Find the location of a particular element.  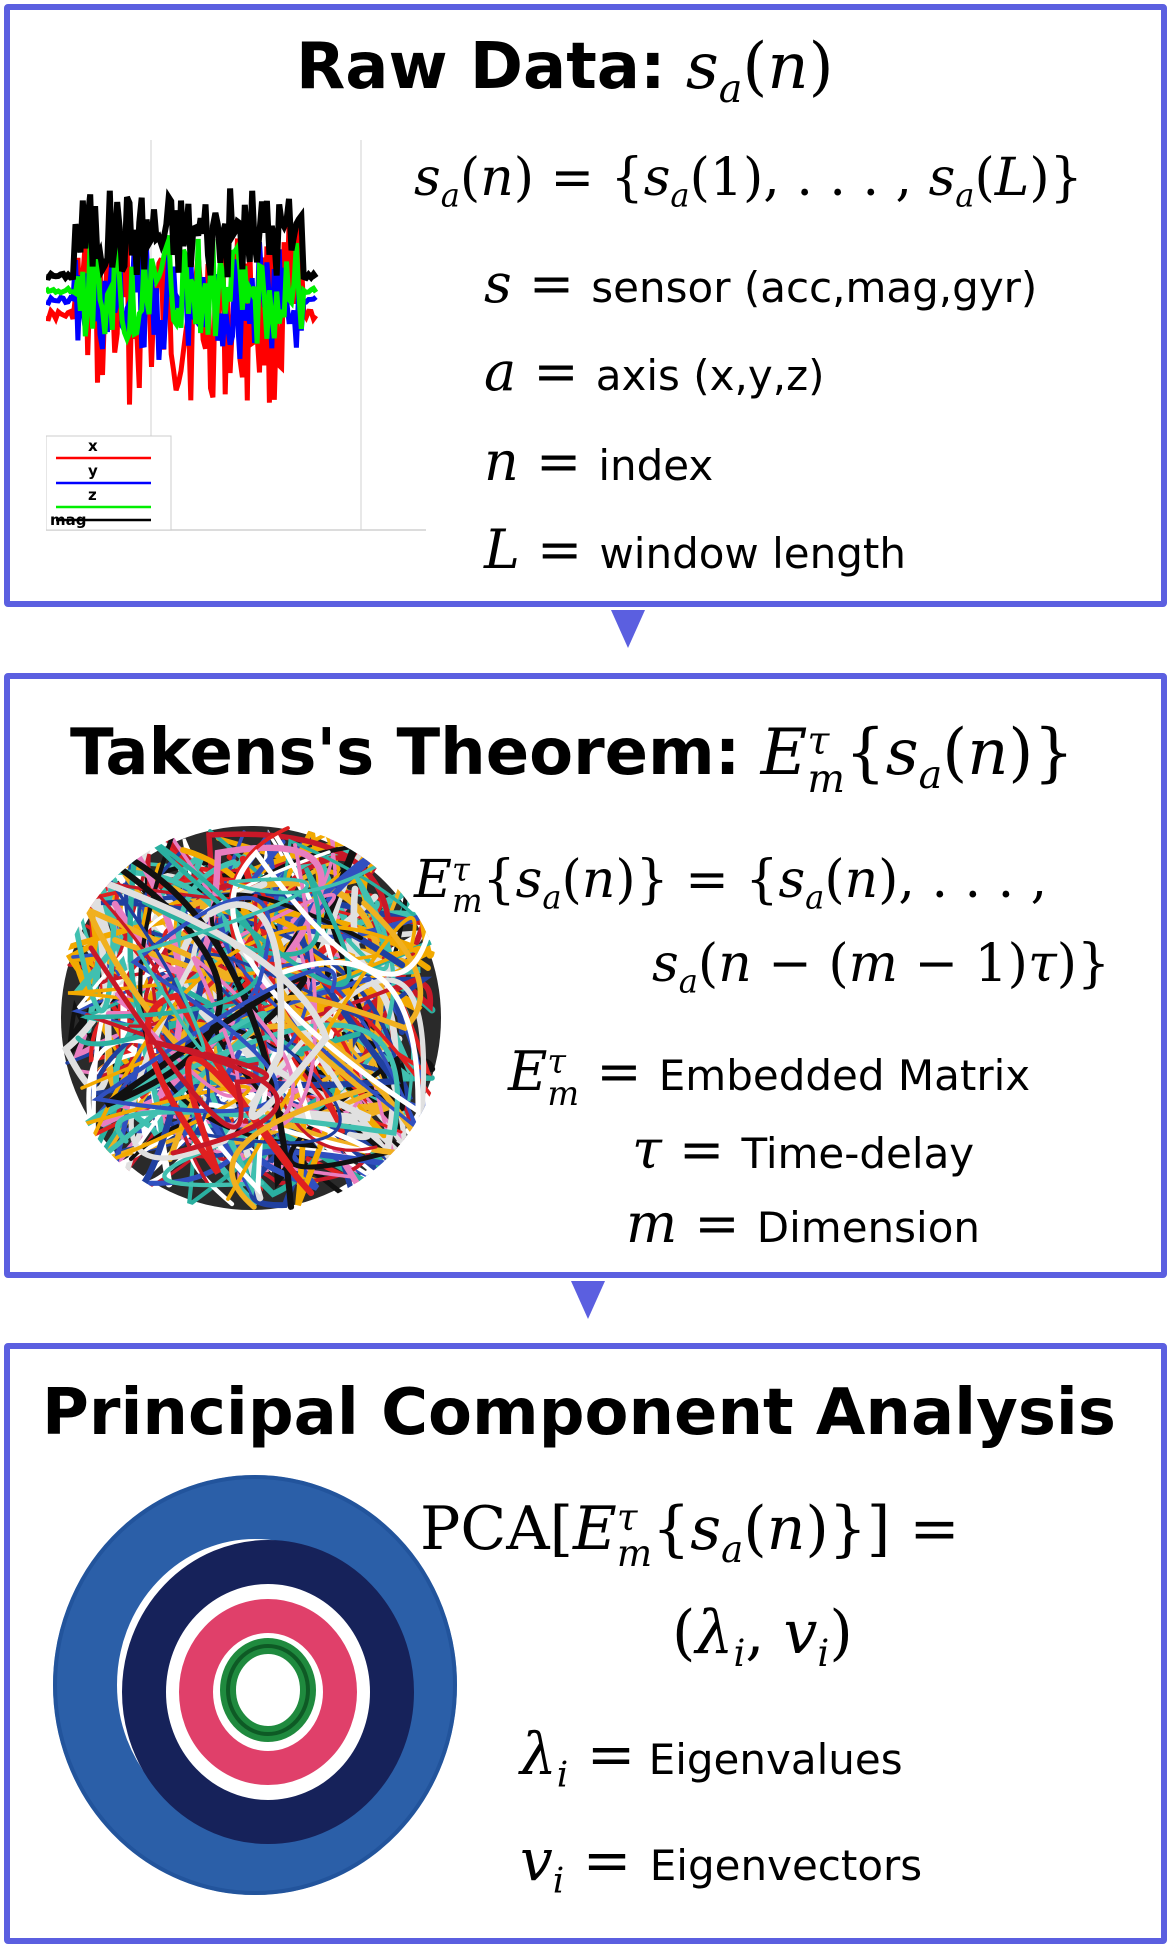

legend-dimension: m = Dimension is located at coordinates (803, 1223).